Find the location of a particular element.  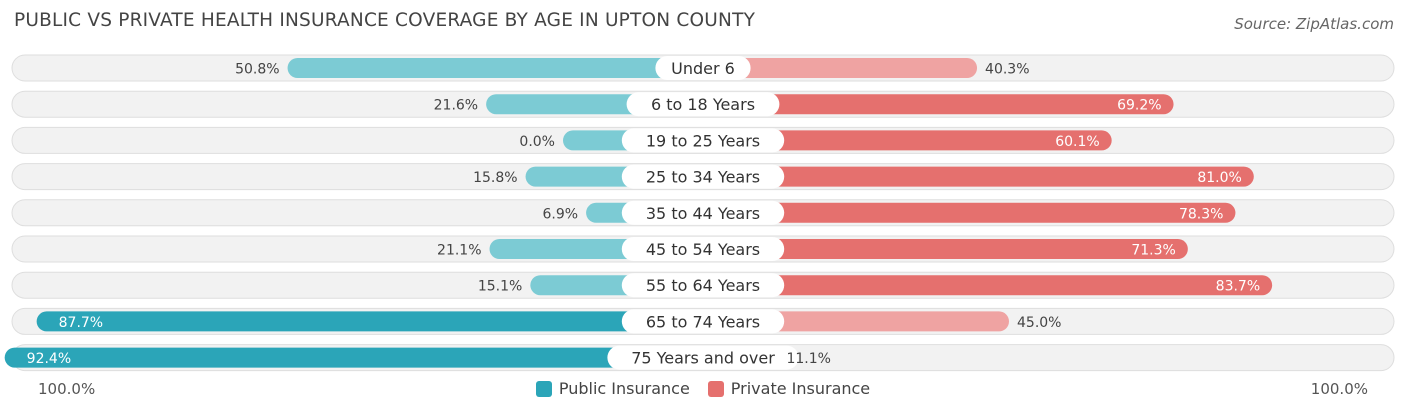

value-label-public: 50.8% is located at coordinates (257, 70).